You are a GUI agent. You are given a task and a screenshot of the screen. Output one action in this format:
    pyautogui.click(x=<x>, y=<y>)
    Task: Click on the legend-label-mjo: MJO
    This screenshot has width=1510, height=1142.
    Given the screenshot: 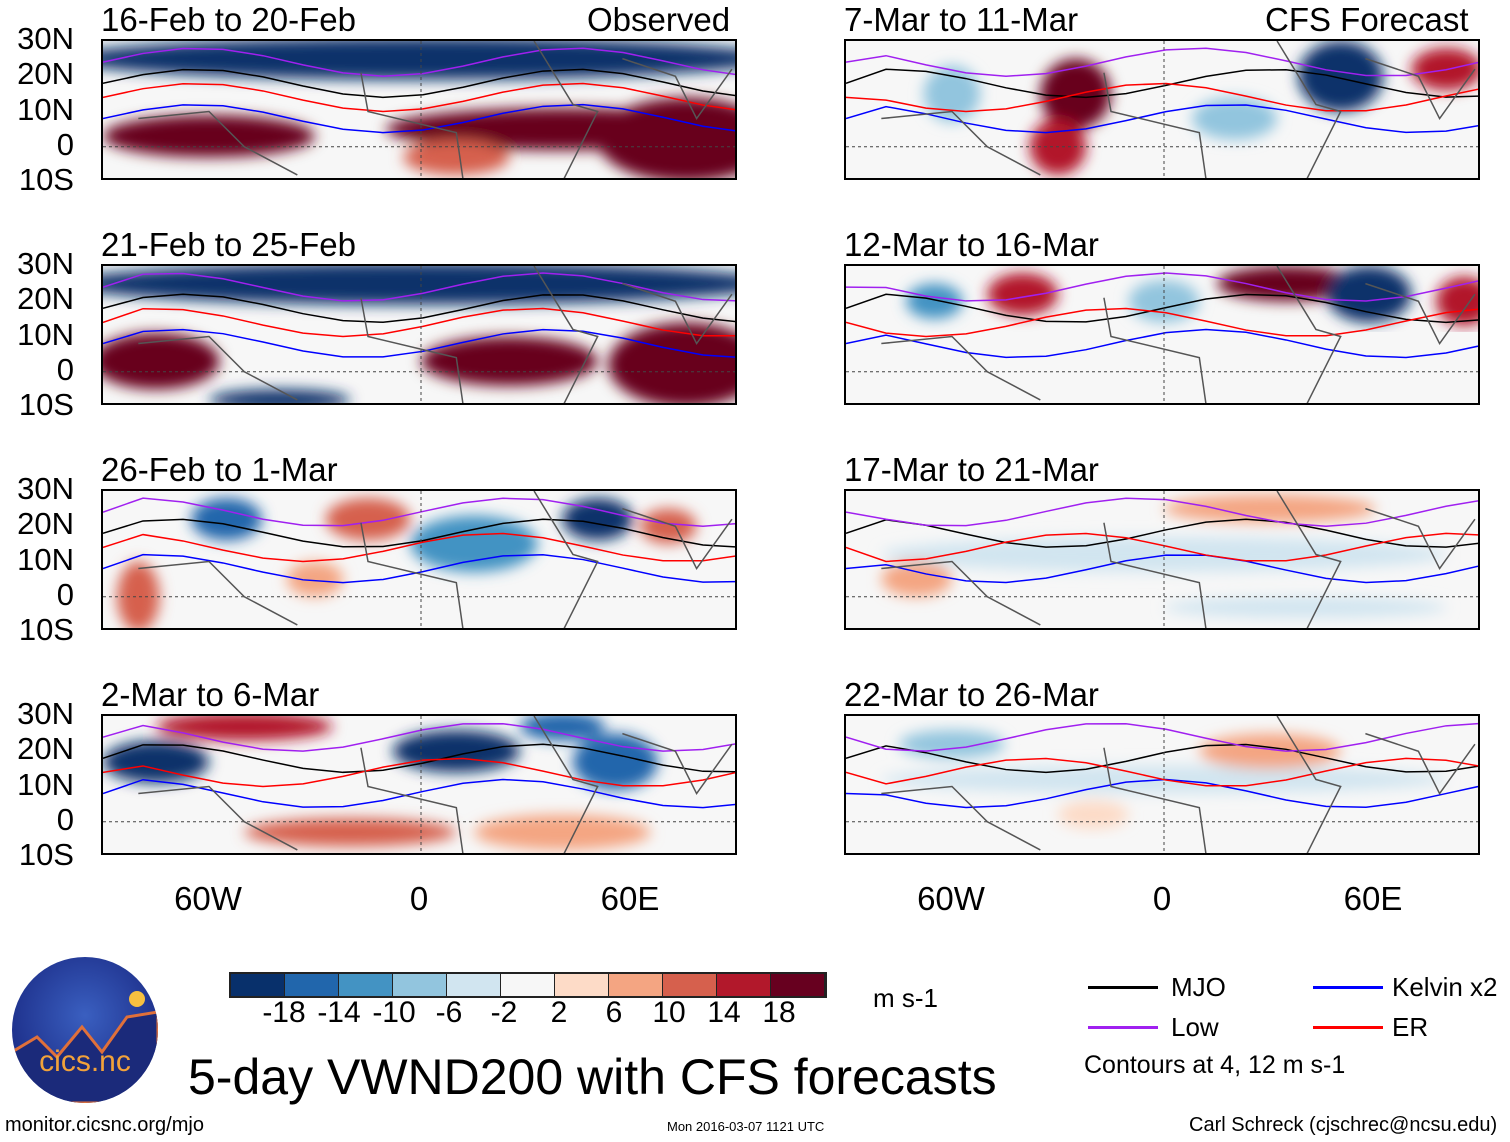 What is the action you would take?
    pyautogui.click(x=1198, y=987)
    